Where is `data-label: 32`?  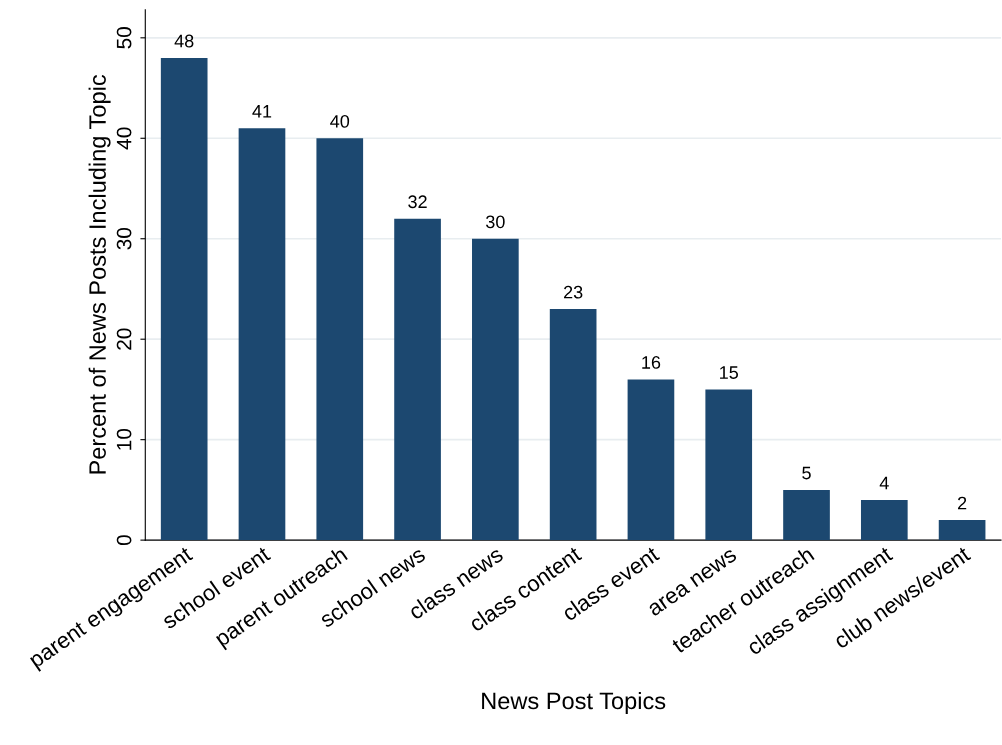 data-label: 32 is located at coordinates (417, 202).